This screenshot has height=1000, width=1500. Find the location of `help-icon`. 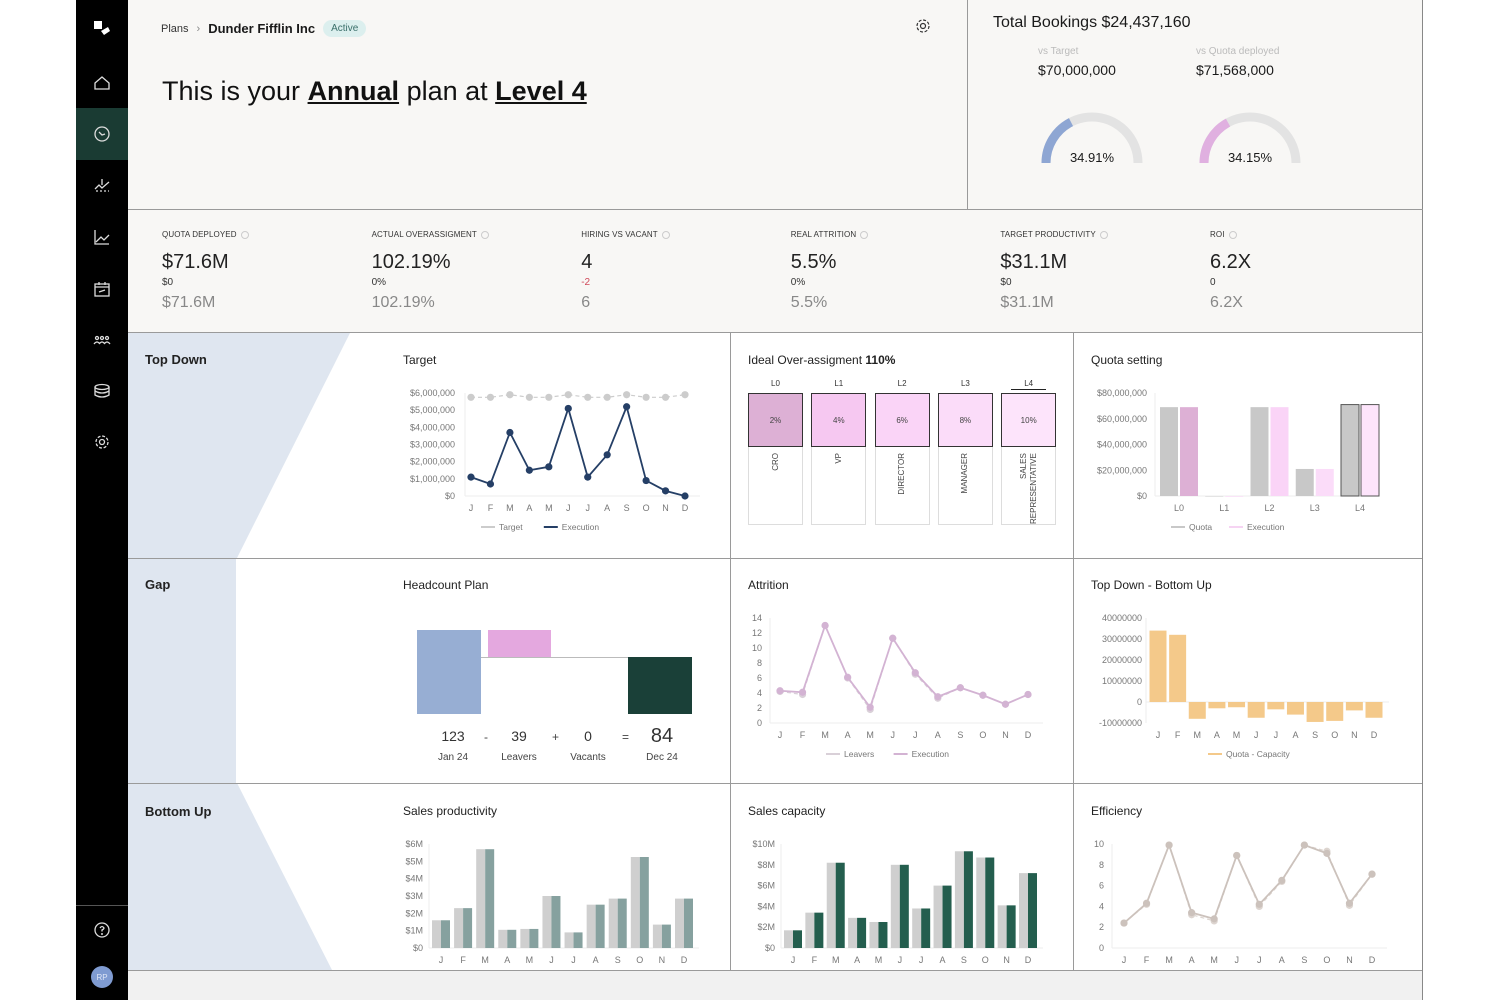

help-icon is located at coordinates (102, 930).